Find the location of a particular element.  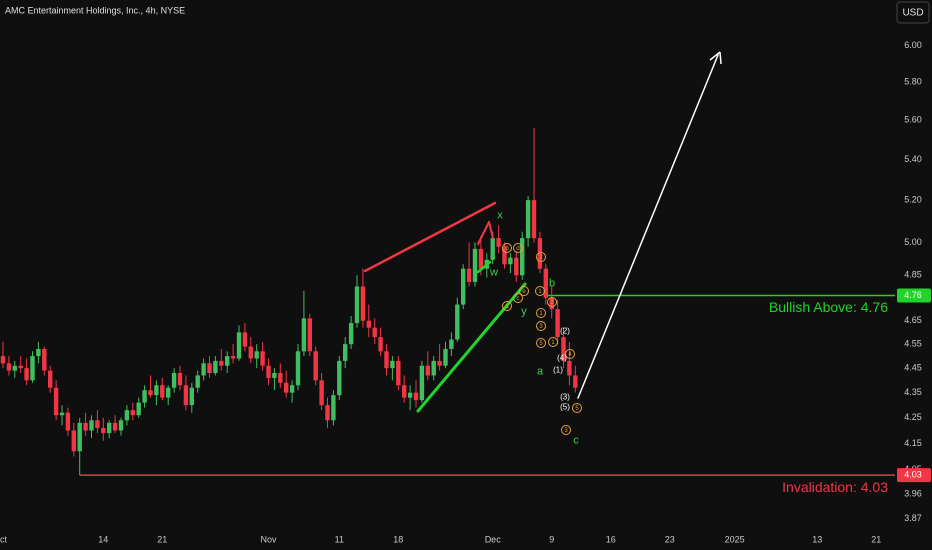

wave-label: x is located at coordinates (500, 215).